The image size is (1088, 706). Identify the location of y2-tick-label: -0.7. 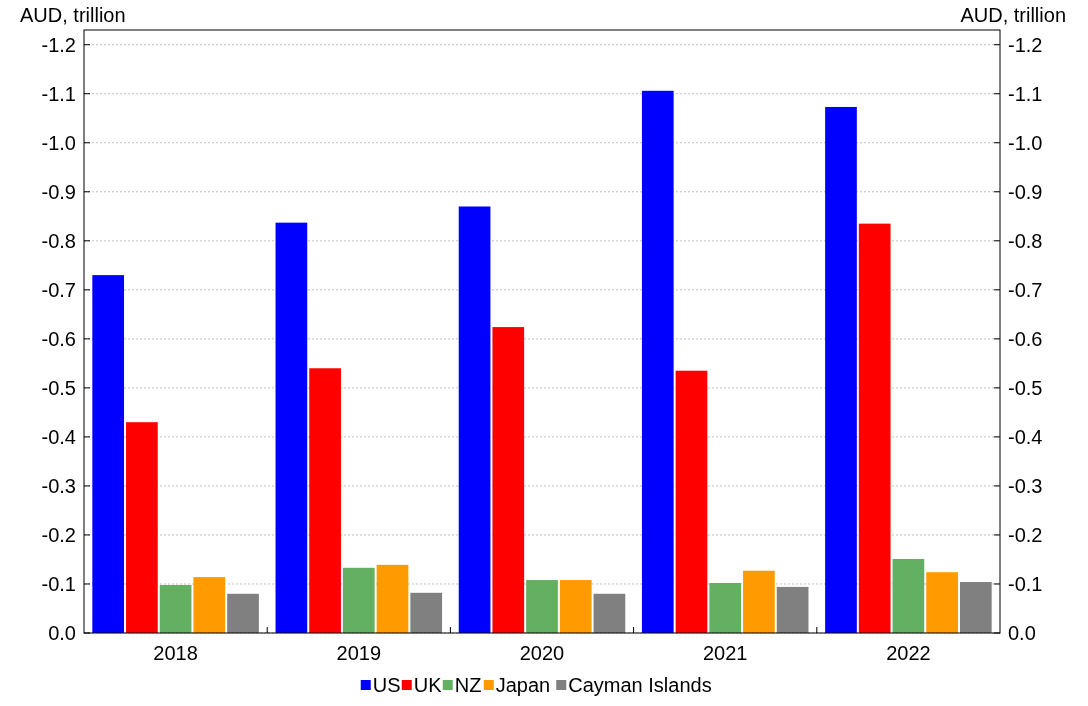
(1025, 289).